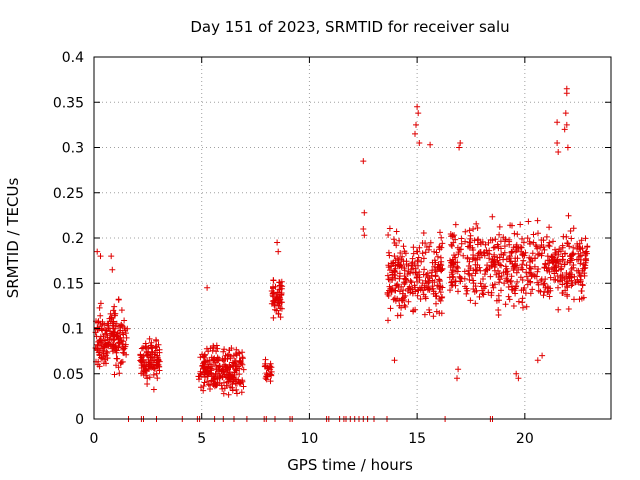 The image size is (640, 480). Describe the element at coordinates (525, 439) in the screenshot. I see `x-tick-label: 20` at that location.